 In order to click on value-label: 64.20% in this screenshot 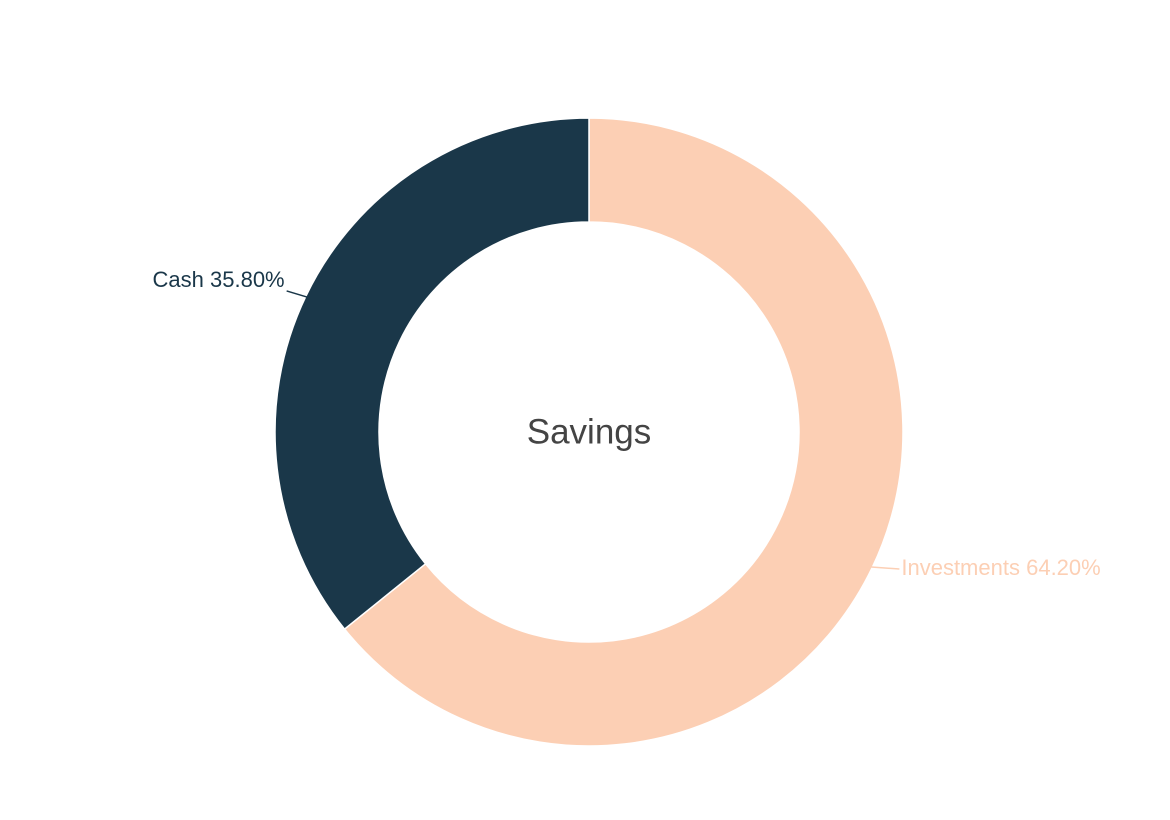, I will do `click(1063, 567)`.